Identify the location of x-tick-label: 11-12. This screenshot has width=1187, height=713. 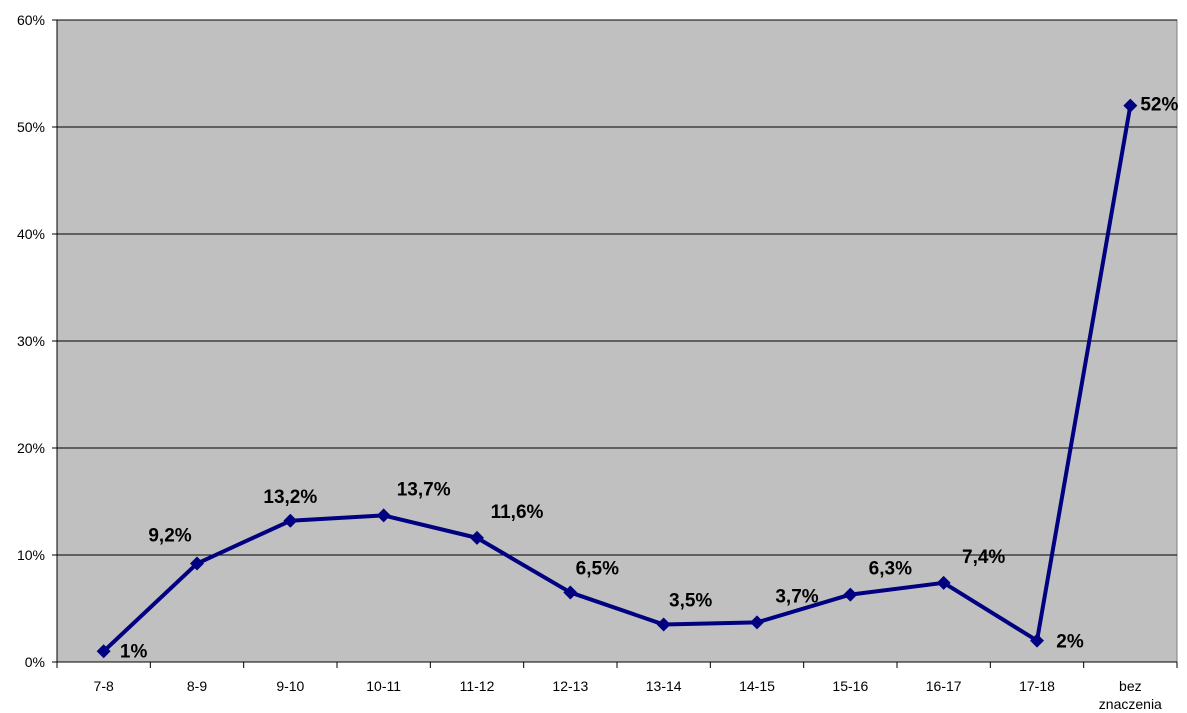
(477, 686).